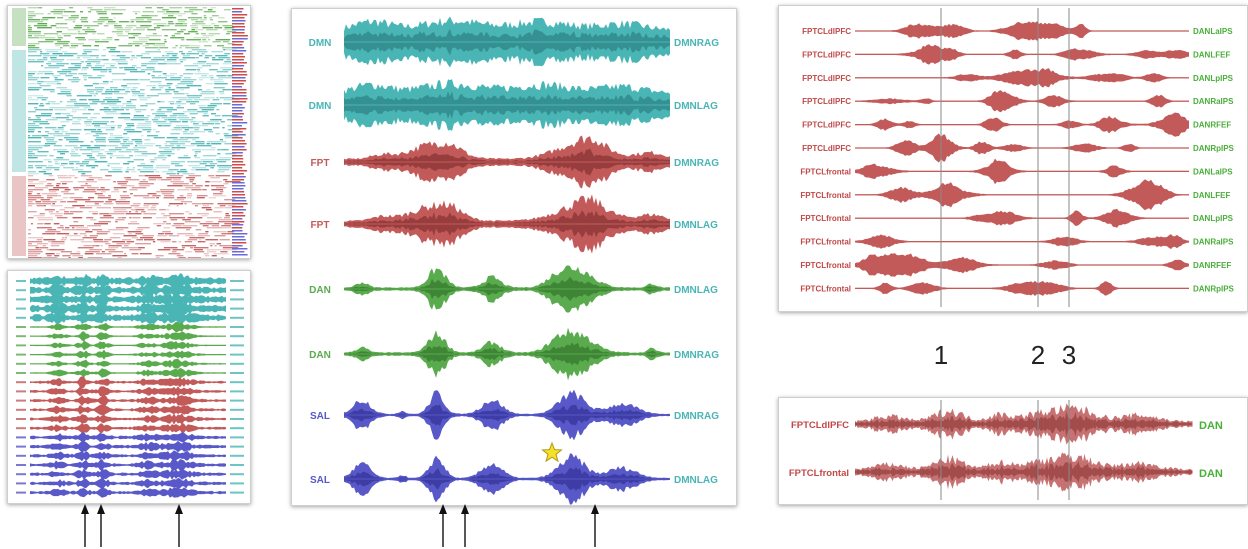 The image size is (1248, 549). I want to click on fpt-dan-row: FPTCLfrontal DANRpIPS, so click(1017, 288).